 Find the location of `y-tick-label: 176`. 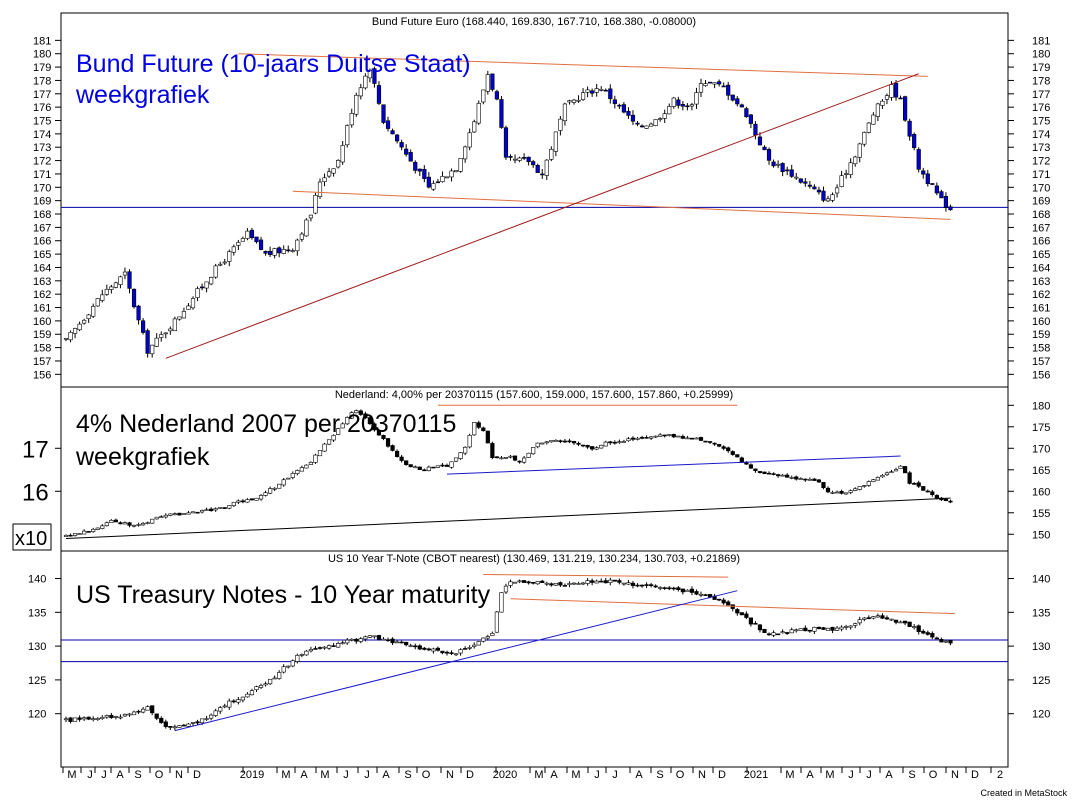

y-tick-label: 176 is located at coordinates (1041, 108).